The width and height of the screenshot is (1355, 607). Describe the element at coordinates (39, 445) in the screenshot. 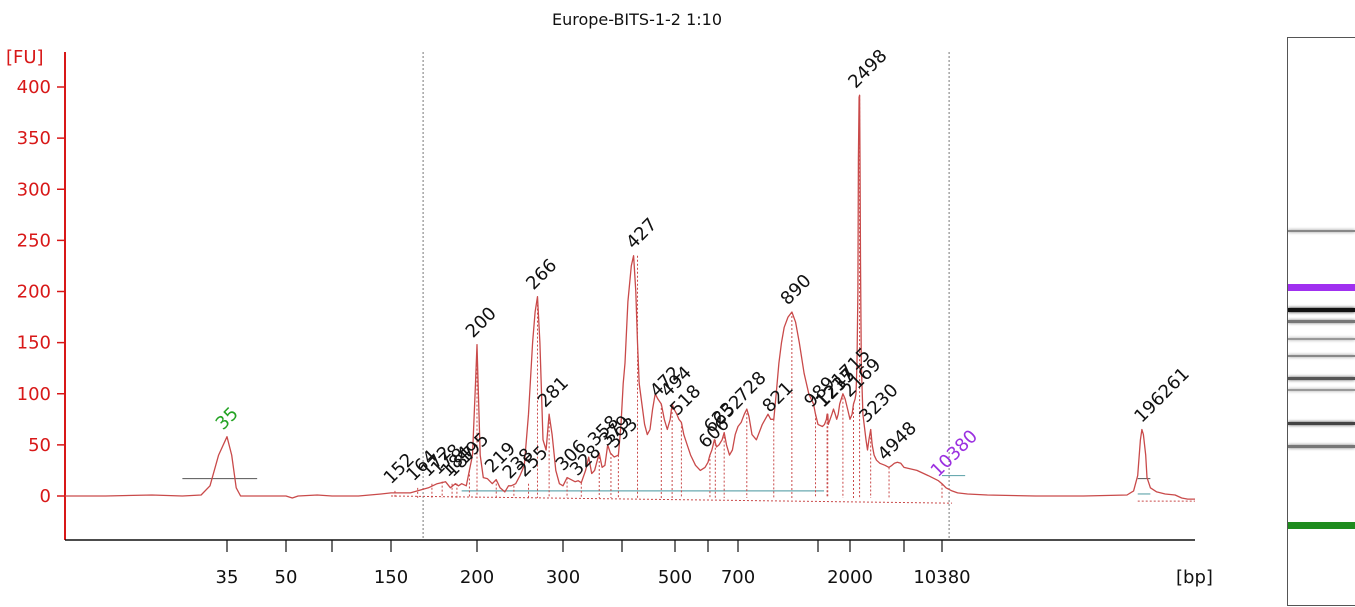

I see `y-tick-label: 50` at that location.